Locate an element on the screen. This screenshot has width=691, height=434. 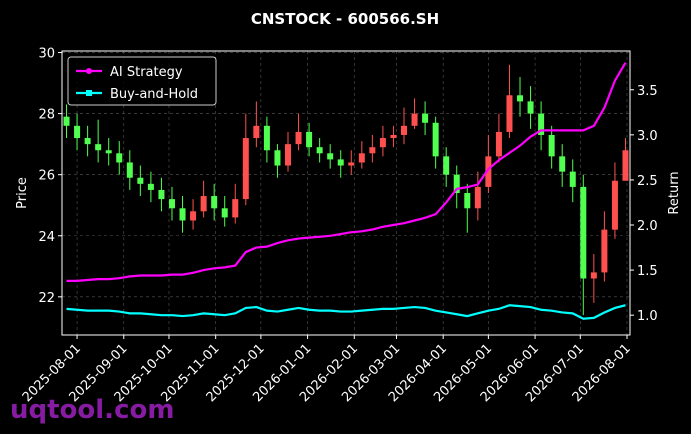
y-tick-label: 26 is located at coordinates (46, 176).